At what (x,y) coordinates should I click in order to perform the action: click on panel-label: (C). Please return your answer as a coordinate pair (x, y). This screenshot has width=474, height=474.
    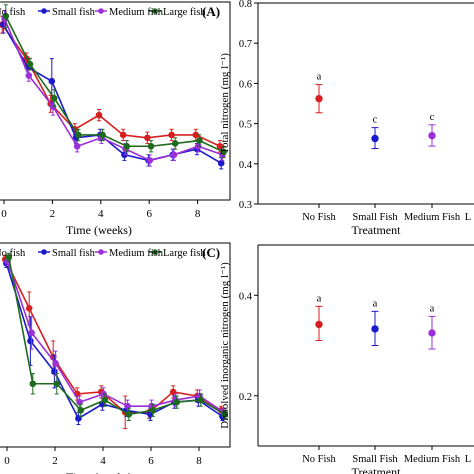
    Looking at the image, I should click on (211, 252).